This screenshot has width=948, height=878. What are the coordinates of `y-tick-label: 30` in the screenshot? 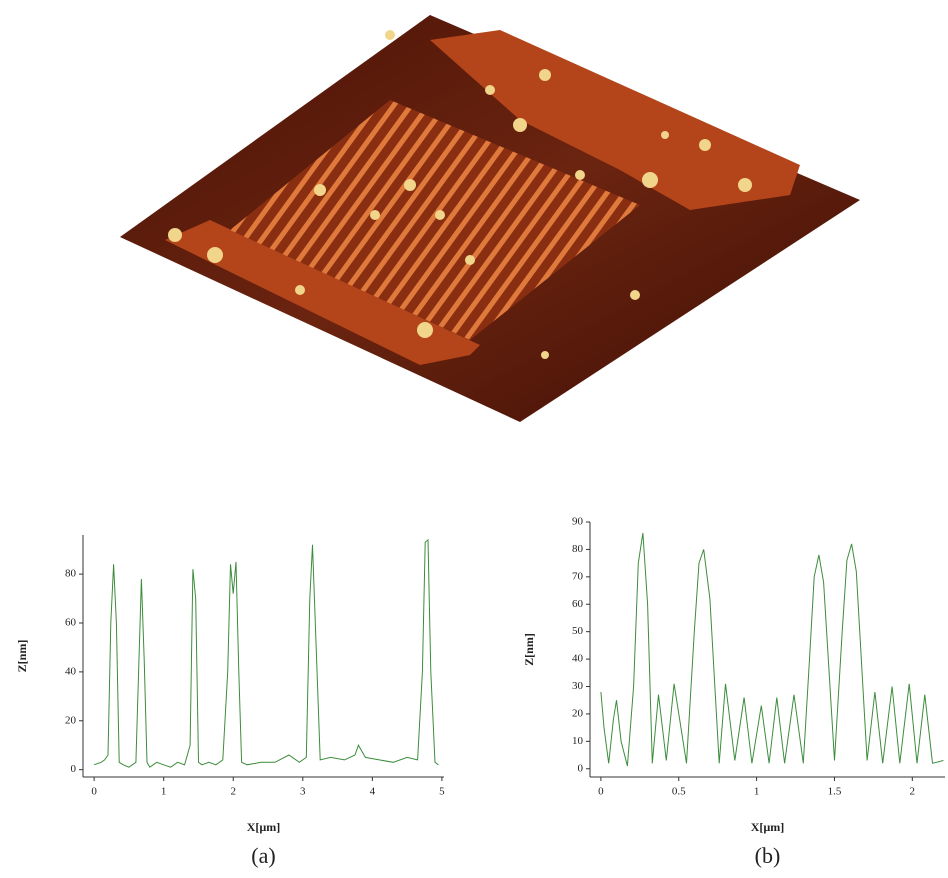 It's located at (578, 686).